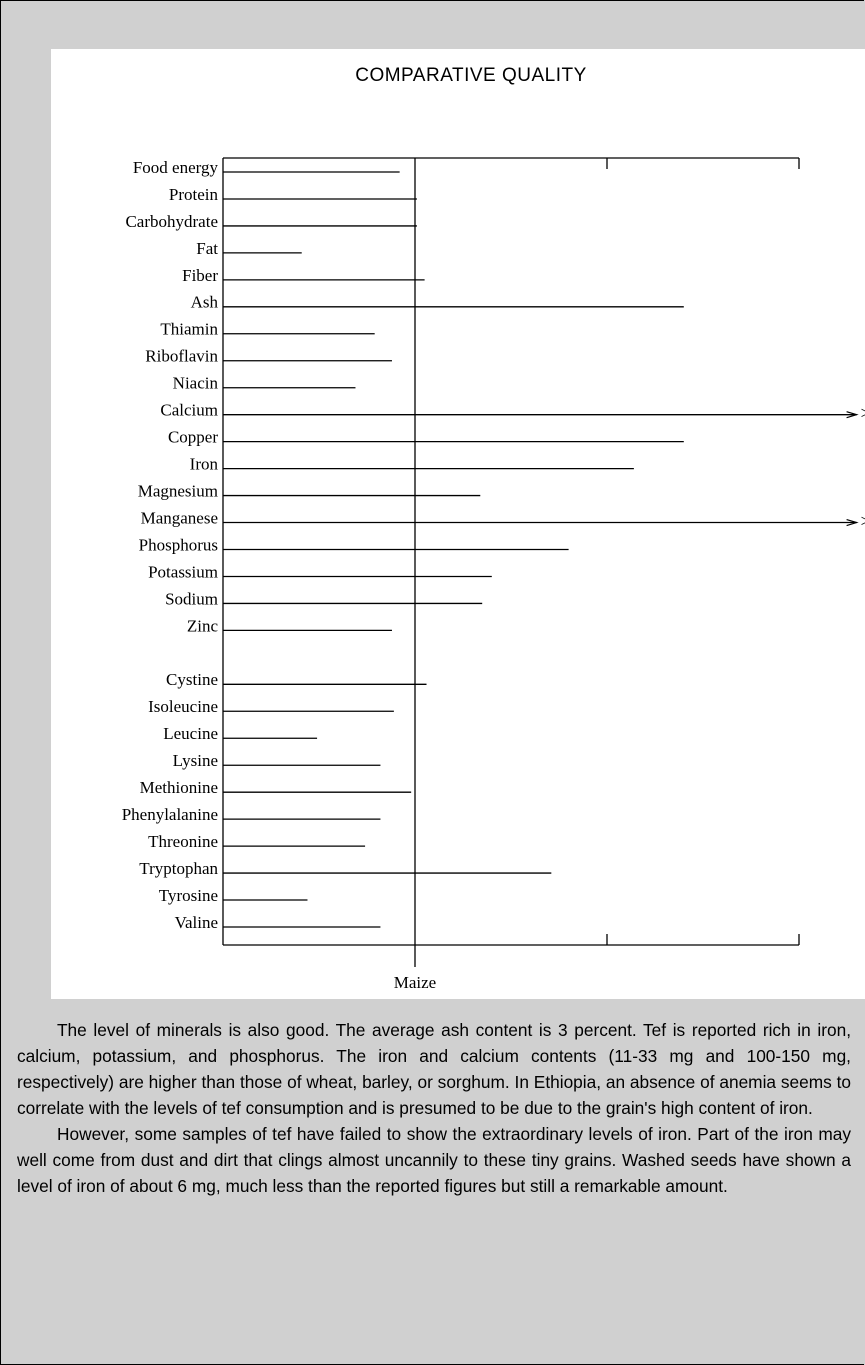 The image size is (865, 1365). I want to click on y-tick-label: Threonine, so click(183, 841).